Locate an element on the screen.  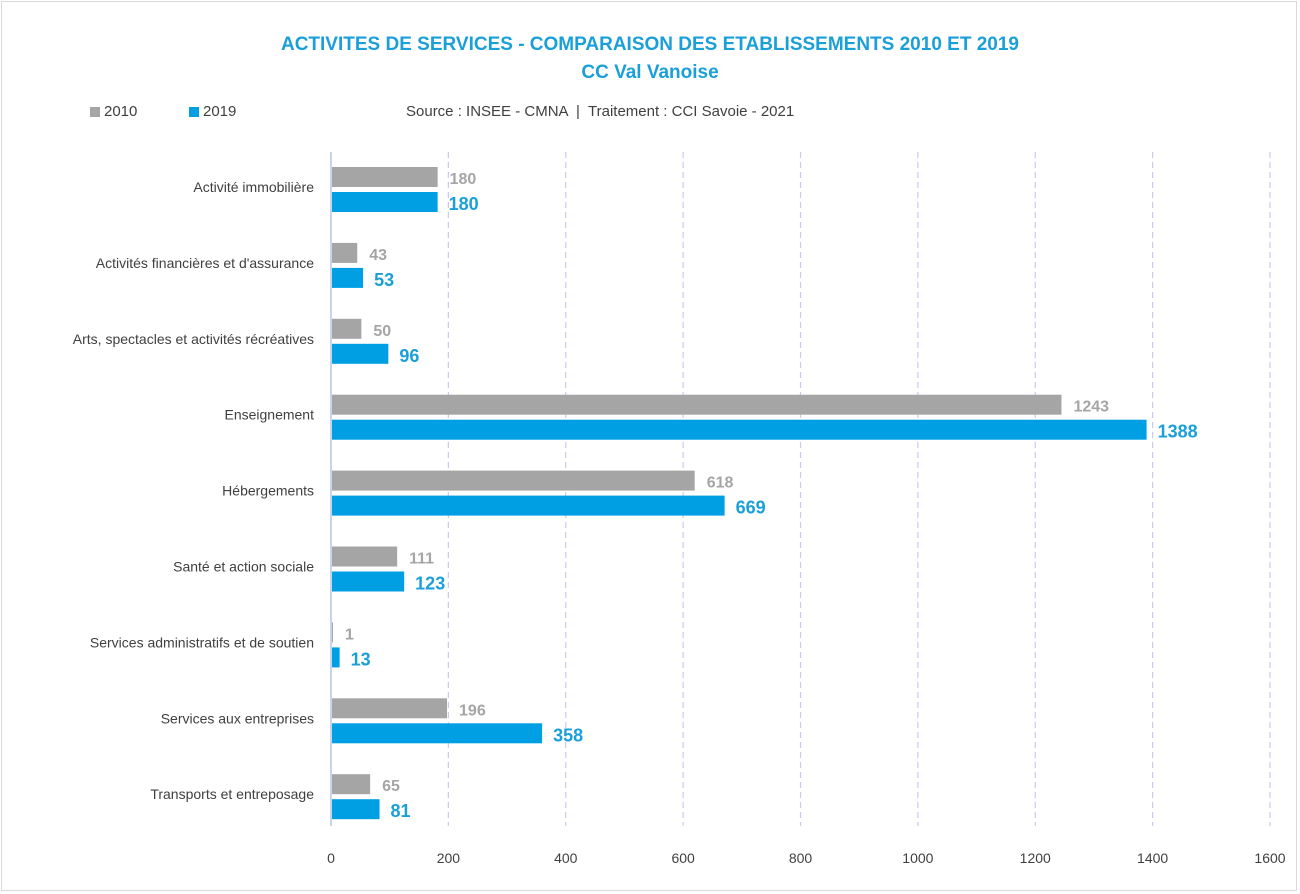
data-label-2010: 65 is located at coordinates (391, 786).